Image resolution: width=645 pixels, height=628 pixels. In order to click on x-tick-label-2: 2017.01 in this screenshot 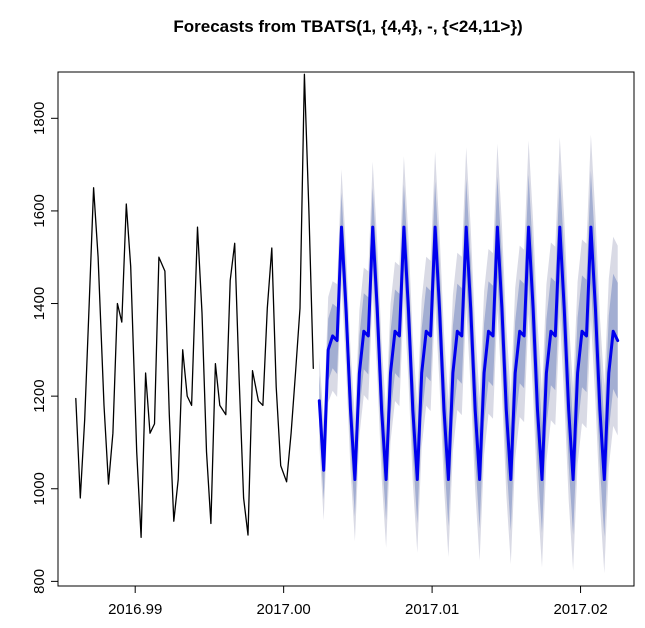, I will do `click(432, 609)`.